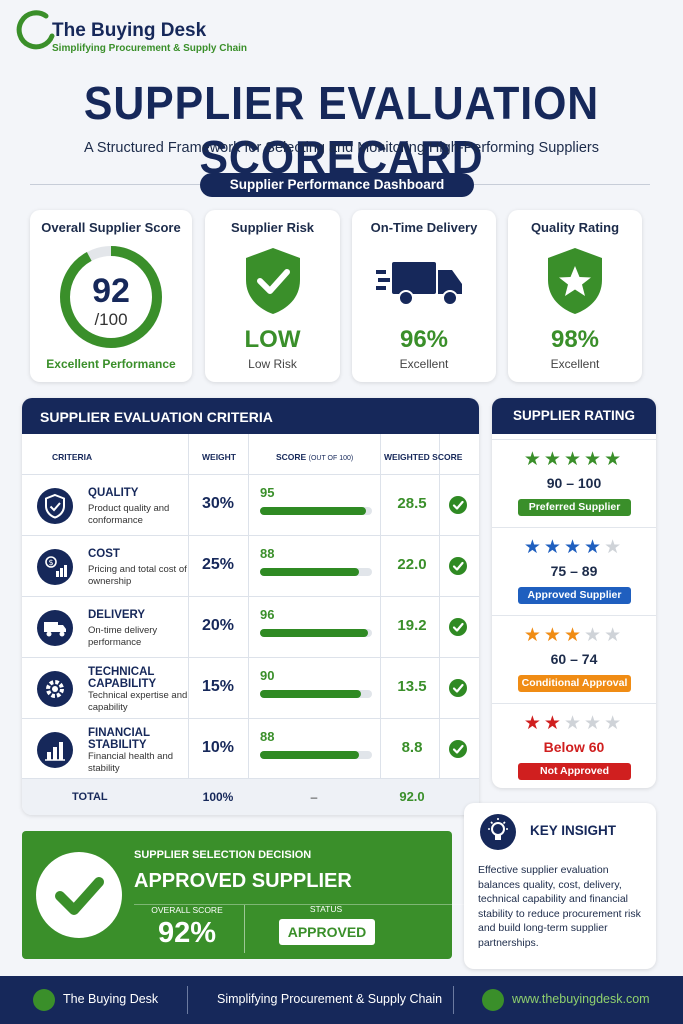 The height and width of the screenshot is (1024, 683). What do you see at coordinates (219, 457) in the screenshot?
I see `column-header-weight: WEIGHT` at bounding box center [219, 457].